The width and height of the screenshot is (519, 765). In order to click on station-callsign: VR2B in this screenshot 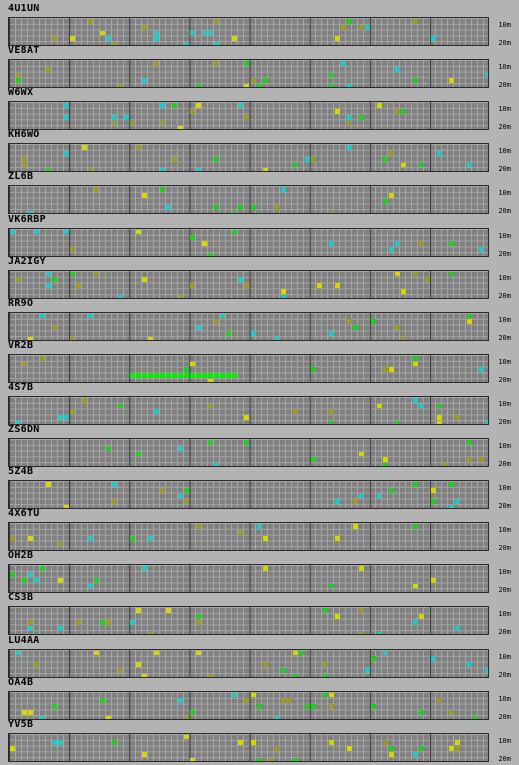, I will do `click(21, 345)`.